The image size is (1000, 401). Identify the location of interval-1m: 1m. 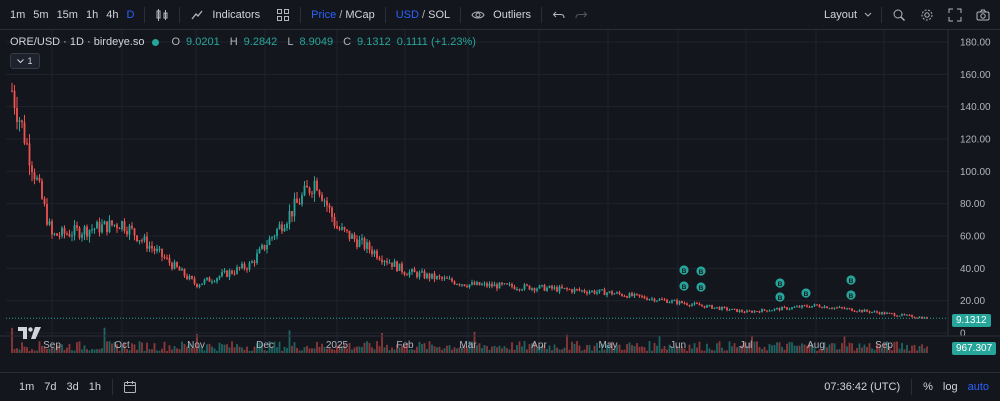
(18, 14).